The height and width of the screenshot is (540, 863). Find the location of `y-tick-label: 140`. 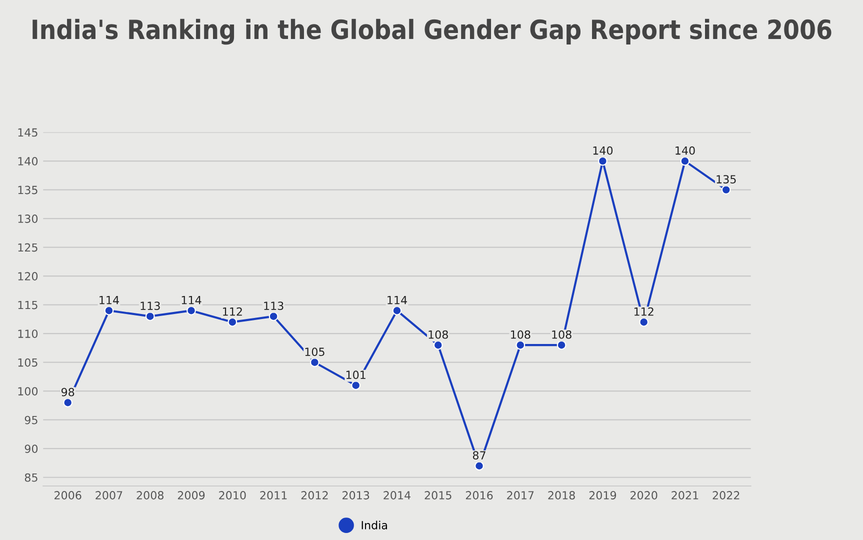

y-tick-label: 140 is located at coordinates (28, 161).